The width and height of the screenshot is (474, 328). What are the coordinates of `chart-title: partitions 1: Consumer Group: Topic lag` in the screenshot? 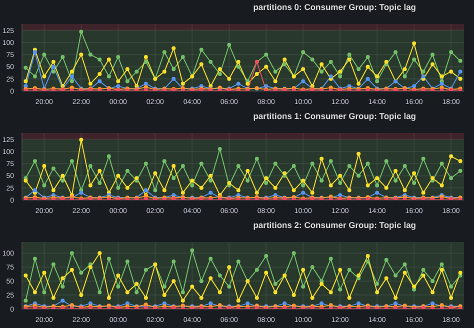 It's located at (334, 116).